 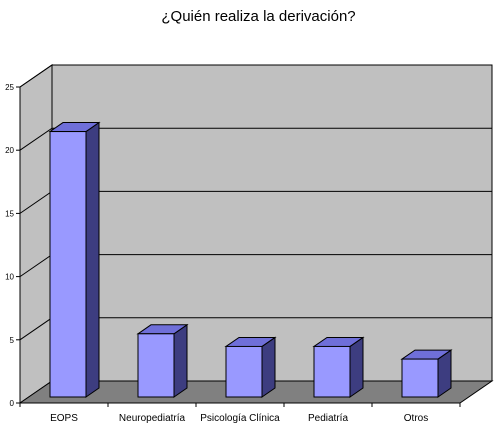 What do you see at coordinates (240, 418) in the screenshot?
I see `x-tick-label: Psicología Clínica` at bounding box center [240, 418].